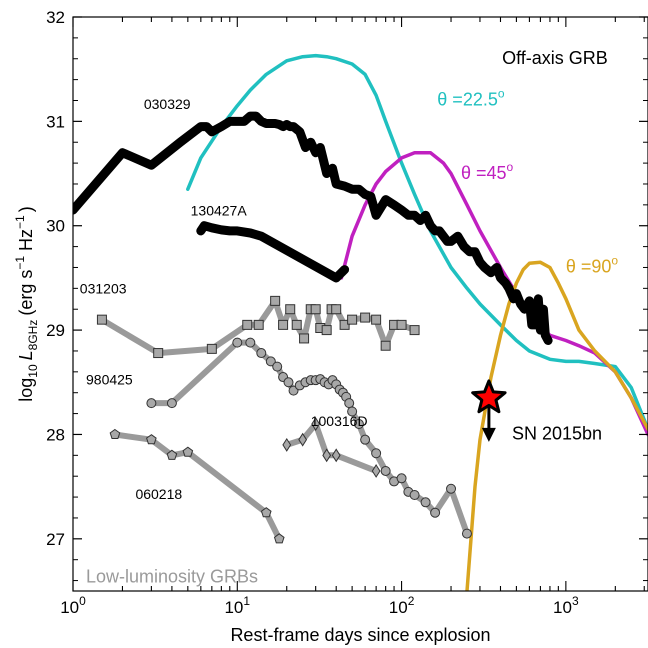 This screenshot has width=648, height=648. I want to click on theta-90-degree: o, so click(614, 261).